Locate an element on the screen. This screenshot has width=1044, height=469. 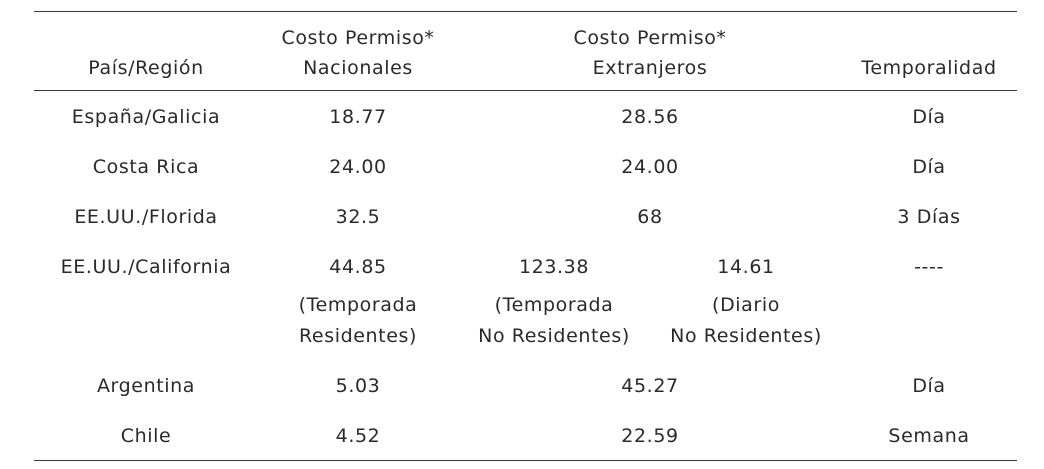
cell-nationals: 32.5 is located at coordinates (358, 217).